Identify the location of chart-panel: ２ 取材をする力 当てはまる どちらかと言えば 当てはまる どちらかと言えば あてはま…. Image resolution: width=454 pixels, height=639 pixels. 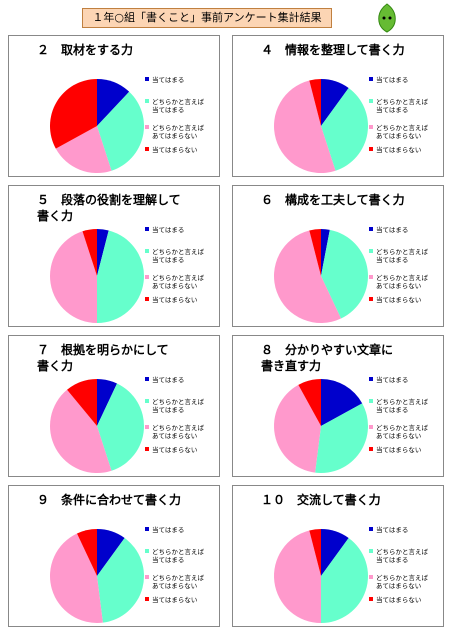
(114, 106).